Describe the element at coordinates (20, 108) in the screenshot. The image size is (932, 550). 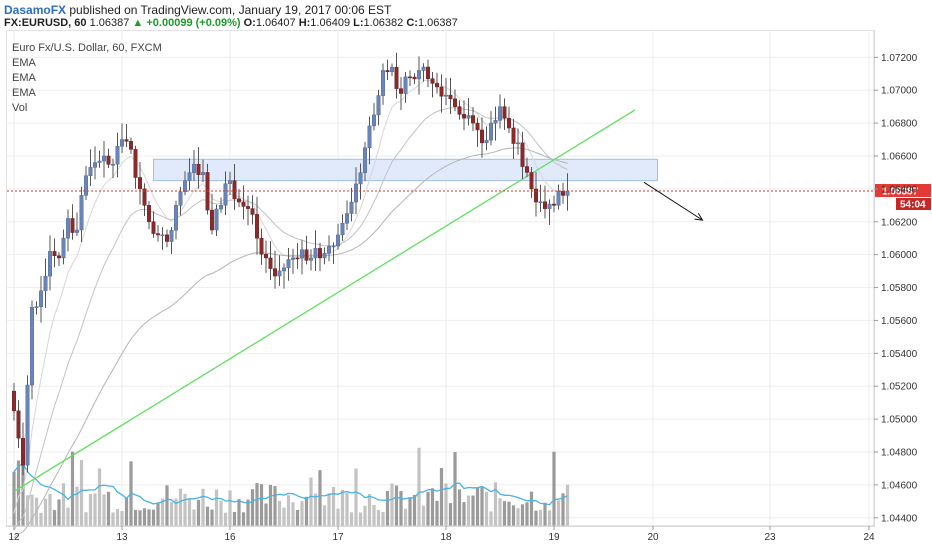
I see `legend-vol: Vol` at that location.